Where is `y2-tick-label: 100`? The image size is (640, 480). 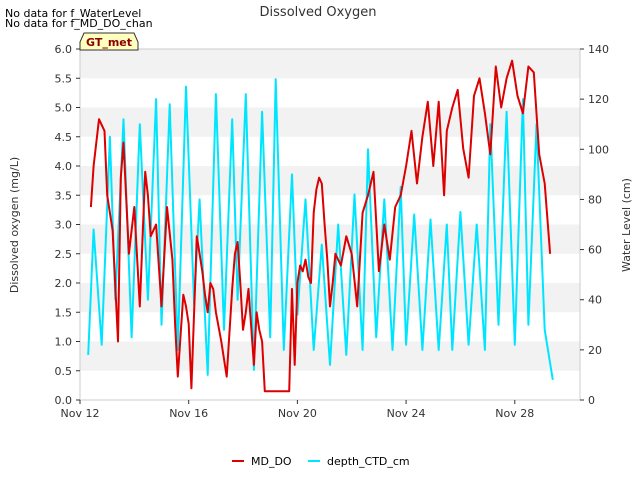
y2-tick-label: 100 is located at coordinates (598, 149).